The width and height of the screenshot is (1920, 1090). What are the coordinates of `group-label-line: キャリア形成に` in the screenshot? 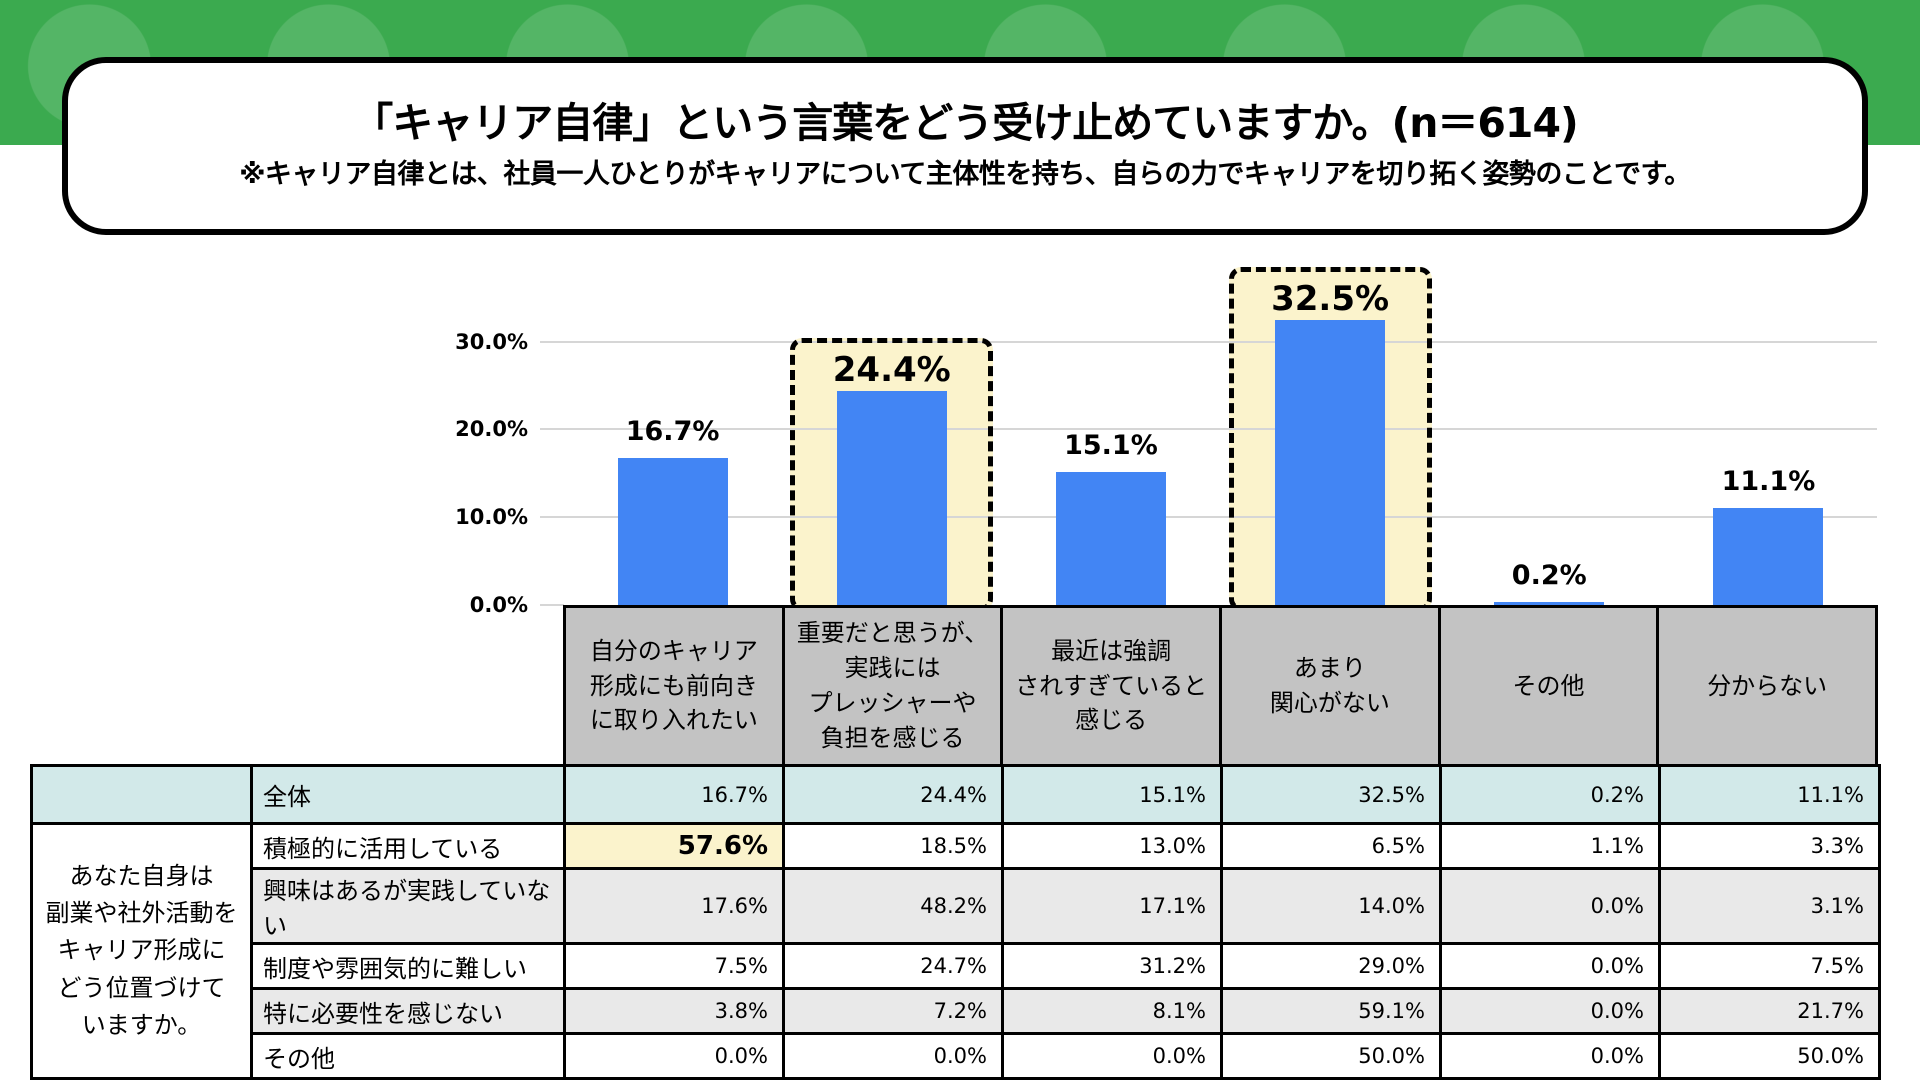 It's located at (141, 950).